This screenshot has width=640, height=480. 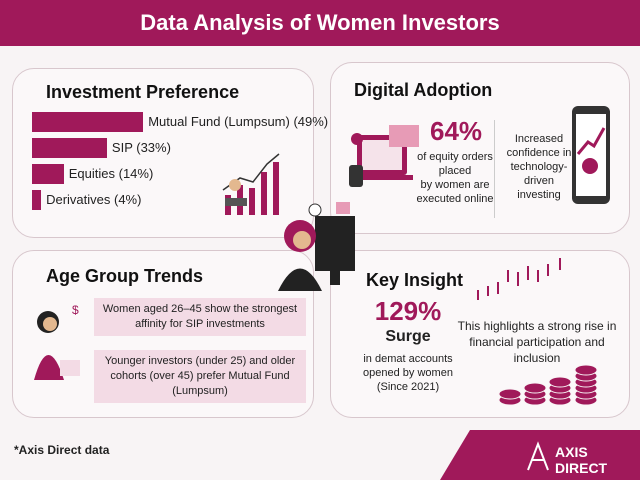 What do you see at coordinates (581, 460) in the screenshot?
I see `brand: AXIS DIRECT` at bounding box center [581, 460].